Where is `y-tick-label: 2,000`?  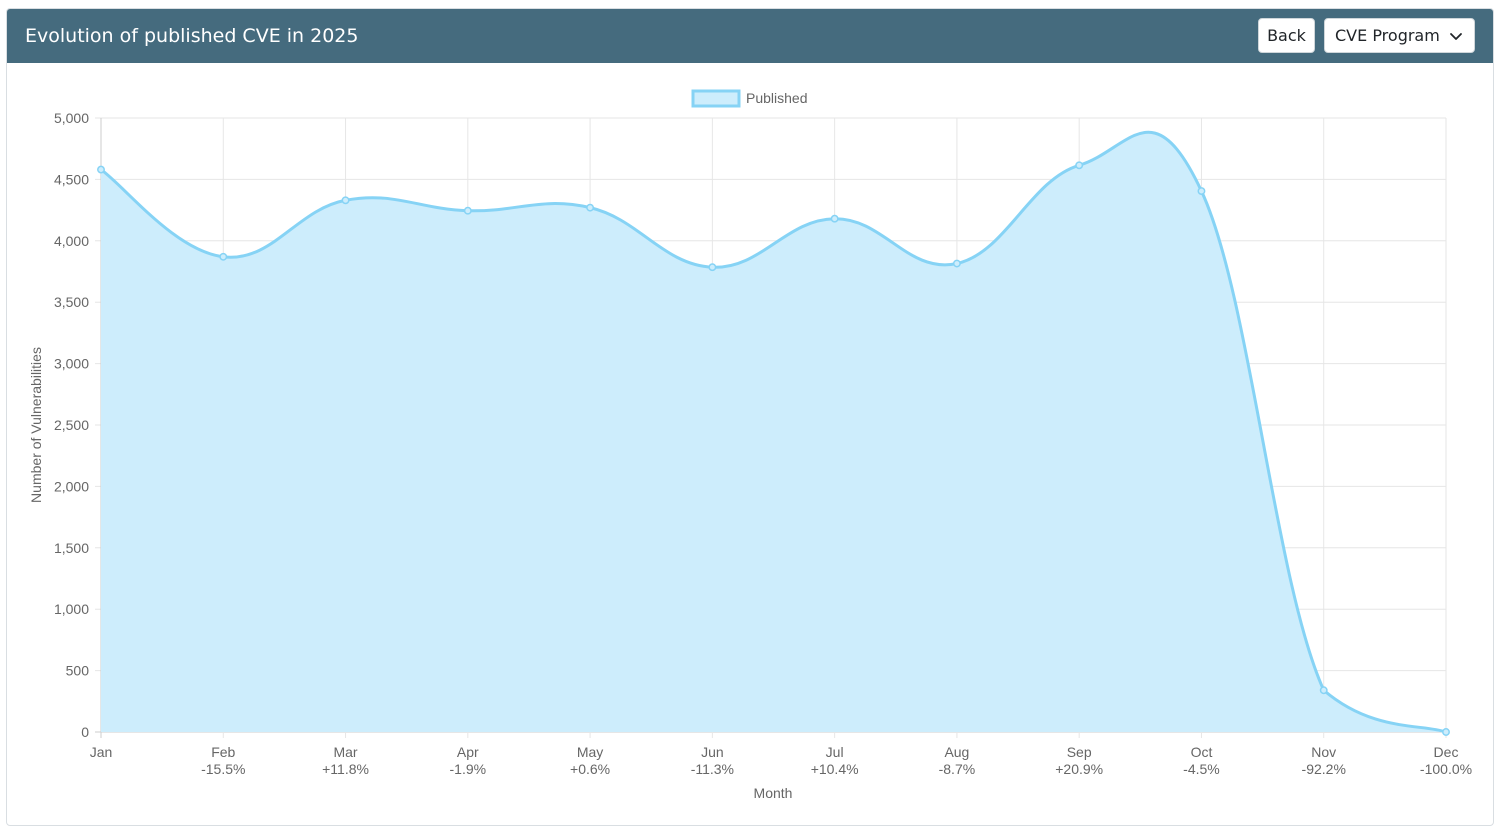 y-tick-label: 2,000 is located at coordinates (71, 486).